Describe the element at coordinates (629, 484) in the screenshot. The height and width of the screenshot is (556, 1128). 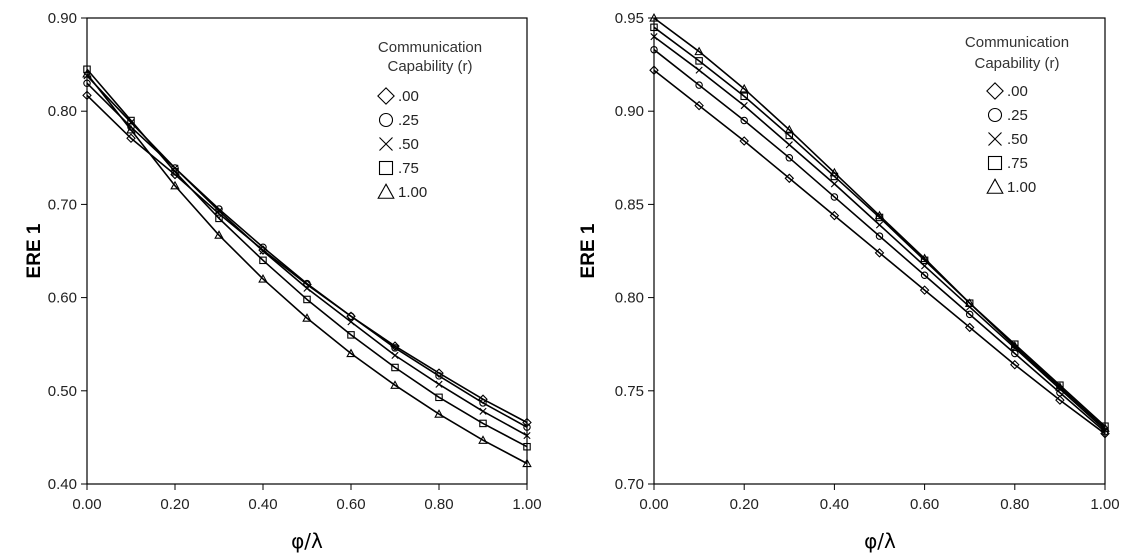
I see `y-tick-label: 0.70` at that location.